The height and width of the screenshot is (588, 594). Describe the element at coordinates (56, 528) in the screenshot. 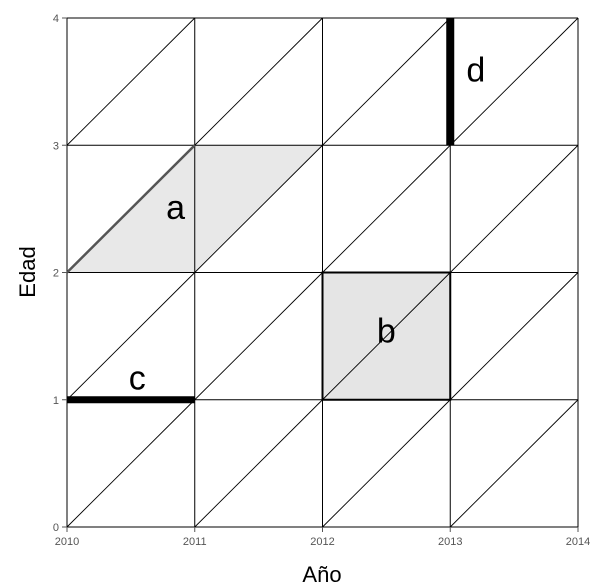

I see `y-tick-label: 0` at that location.